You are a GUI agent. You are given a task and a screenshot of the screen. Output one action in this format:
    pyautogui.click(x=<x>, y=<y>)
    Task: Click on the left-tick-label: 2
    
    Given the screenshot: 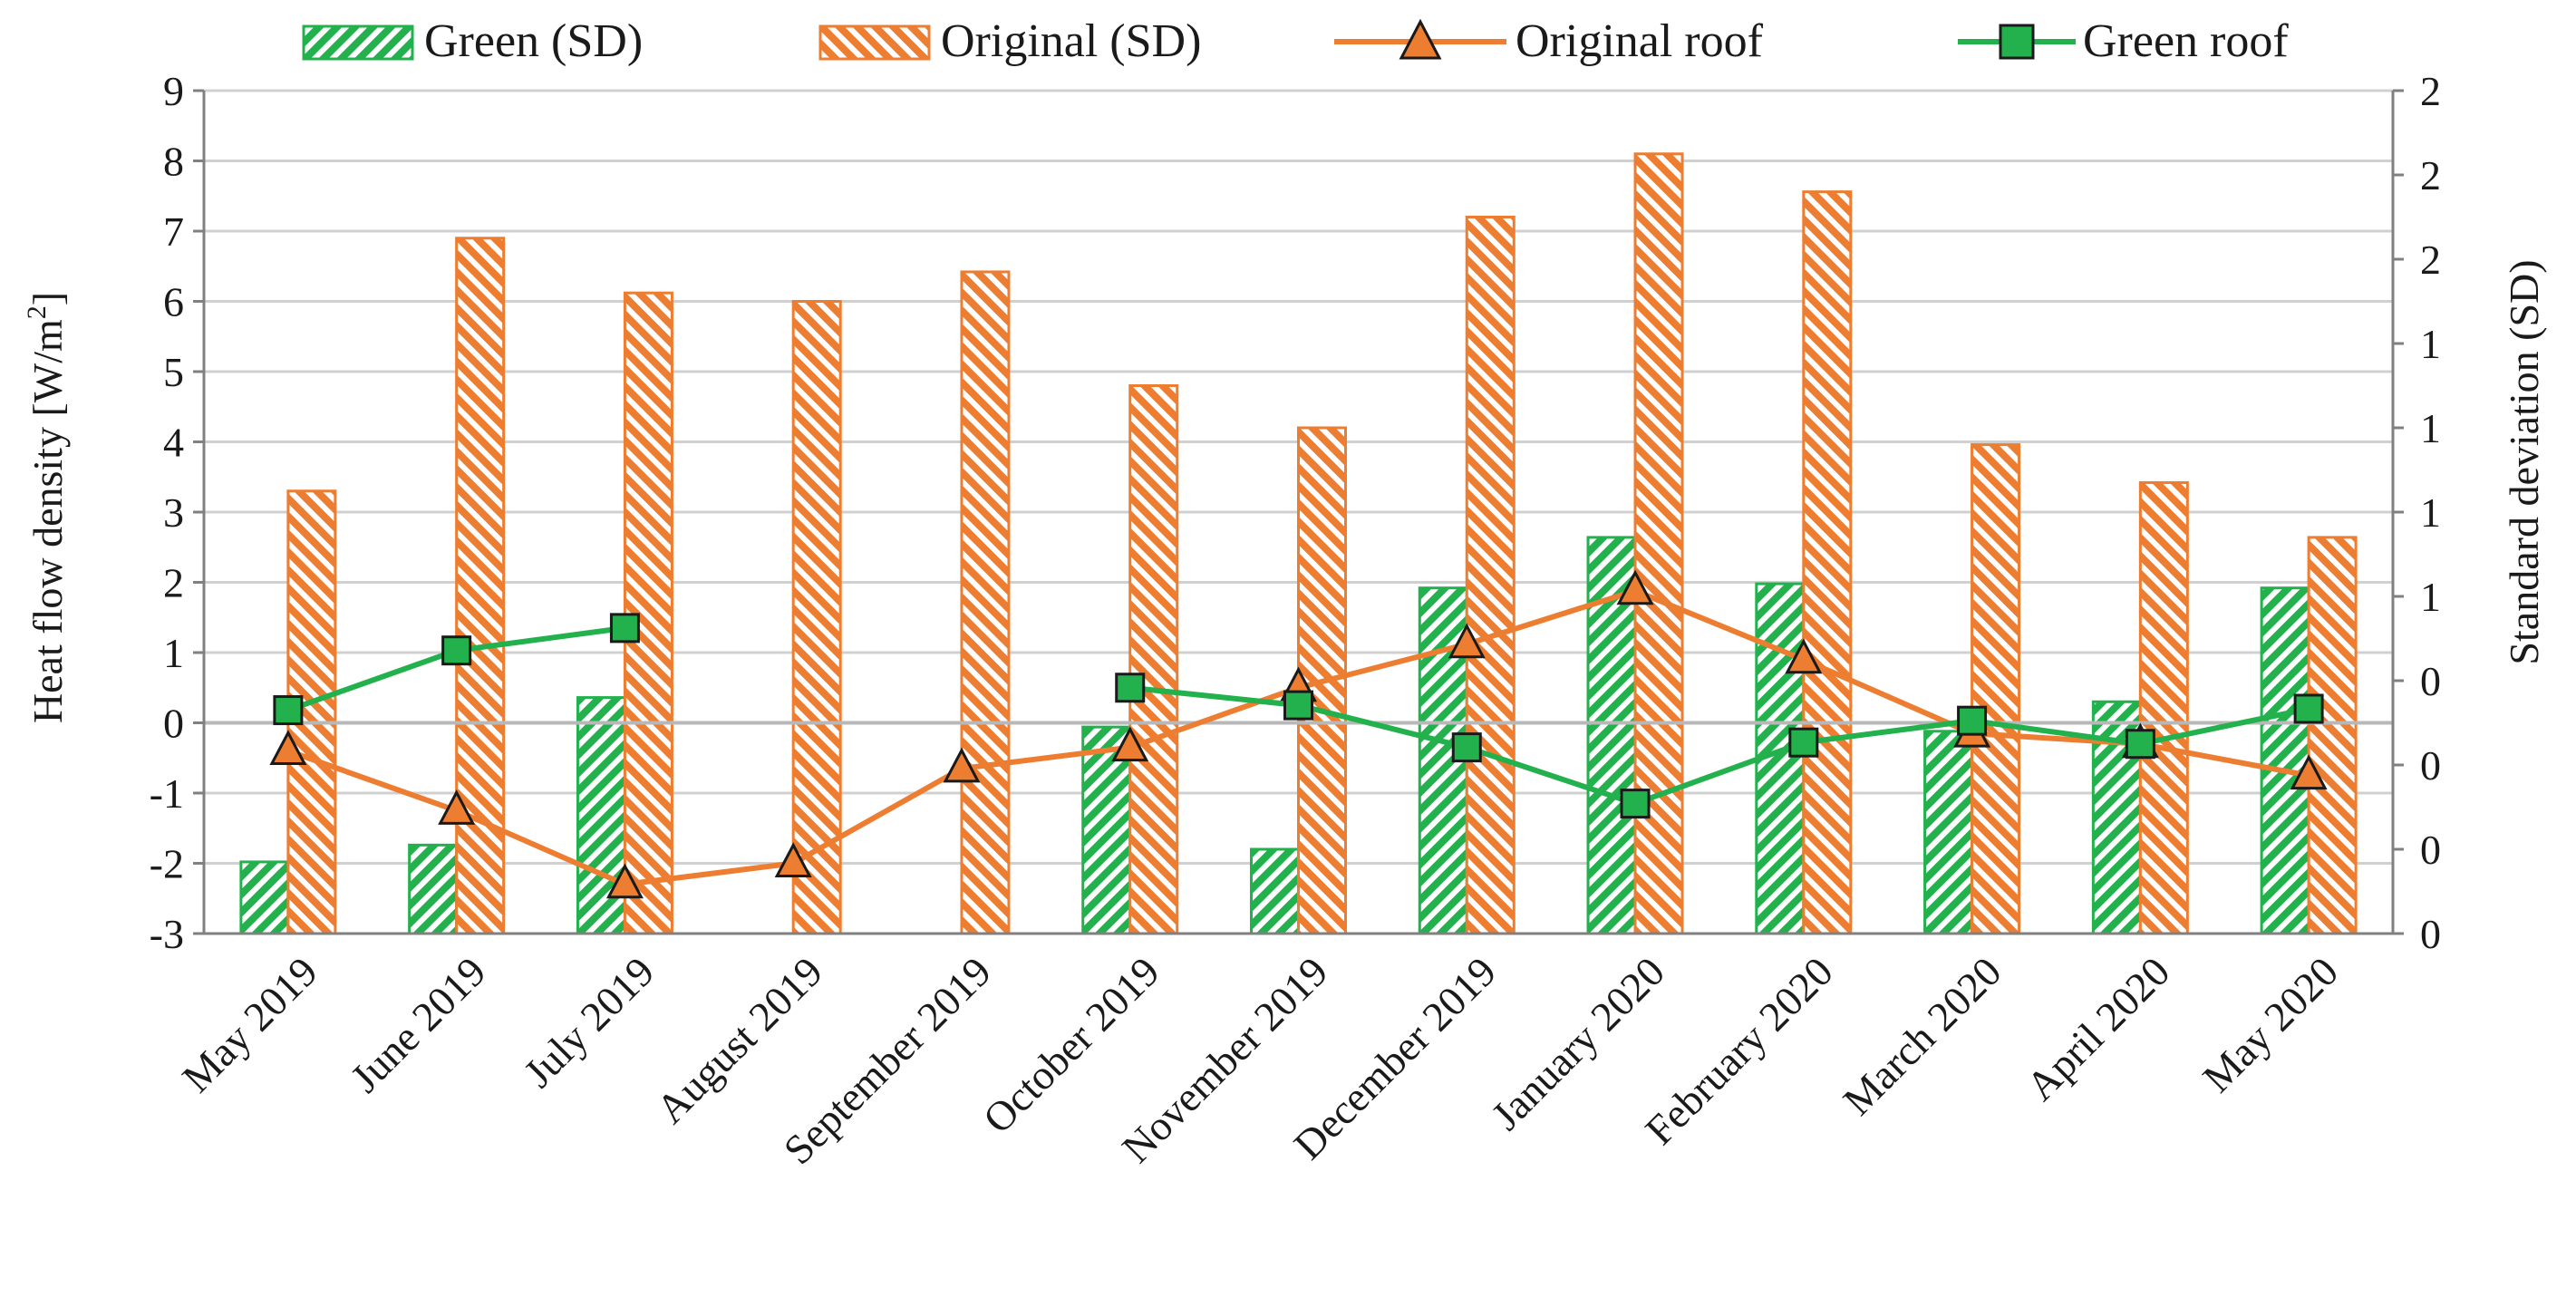 What is the action you would take?
    pyautogui.click(x=173, y=583)
    